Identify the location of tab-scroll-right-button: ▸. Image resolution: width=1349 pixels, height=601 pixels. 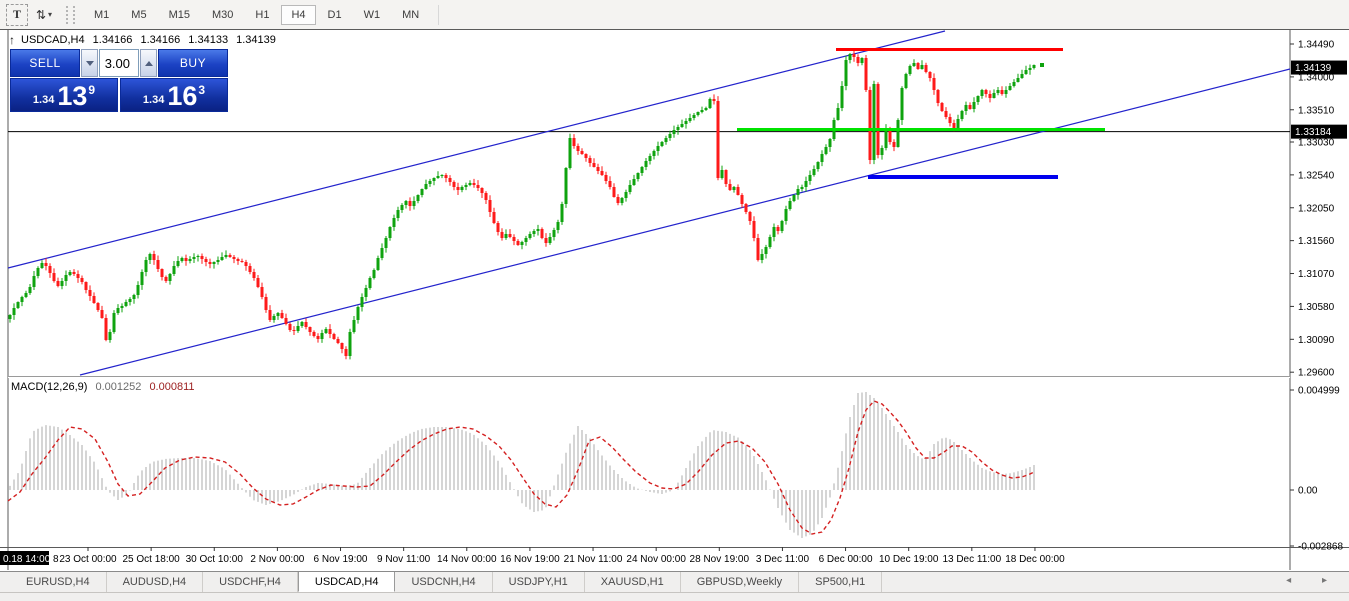
(1331, 580).